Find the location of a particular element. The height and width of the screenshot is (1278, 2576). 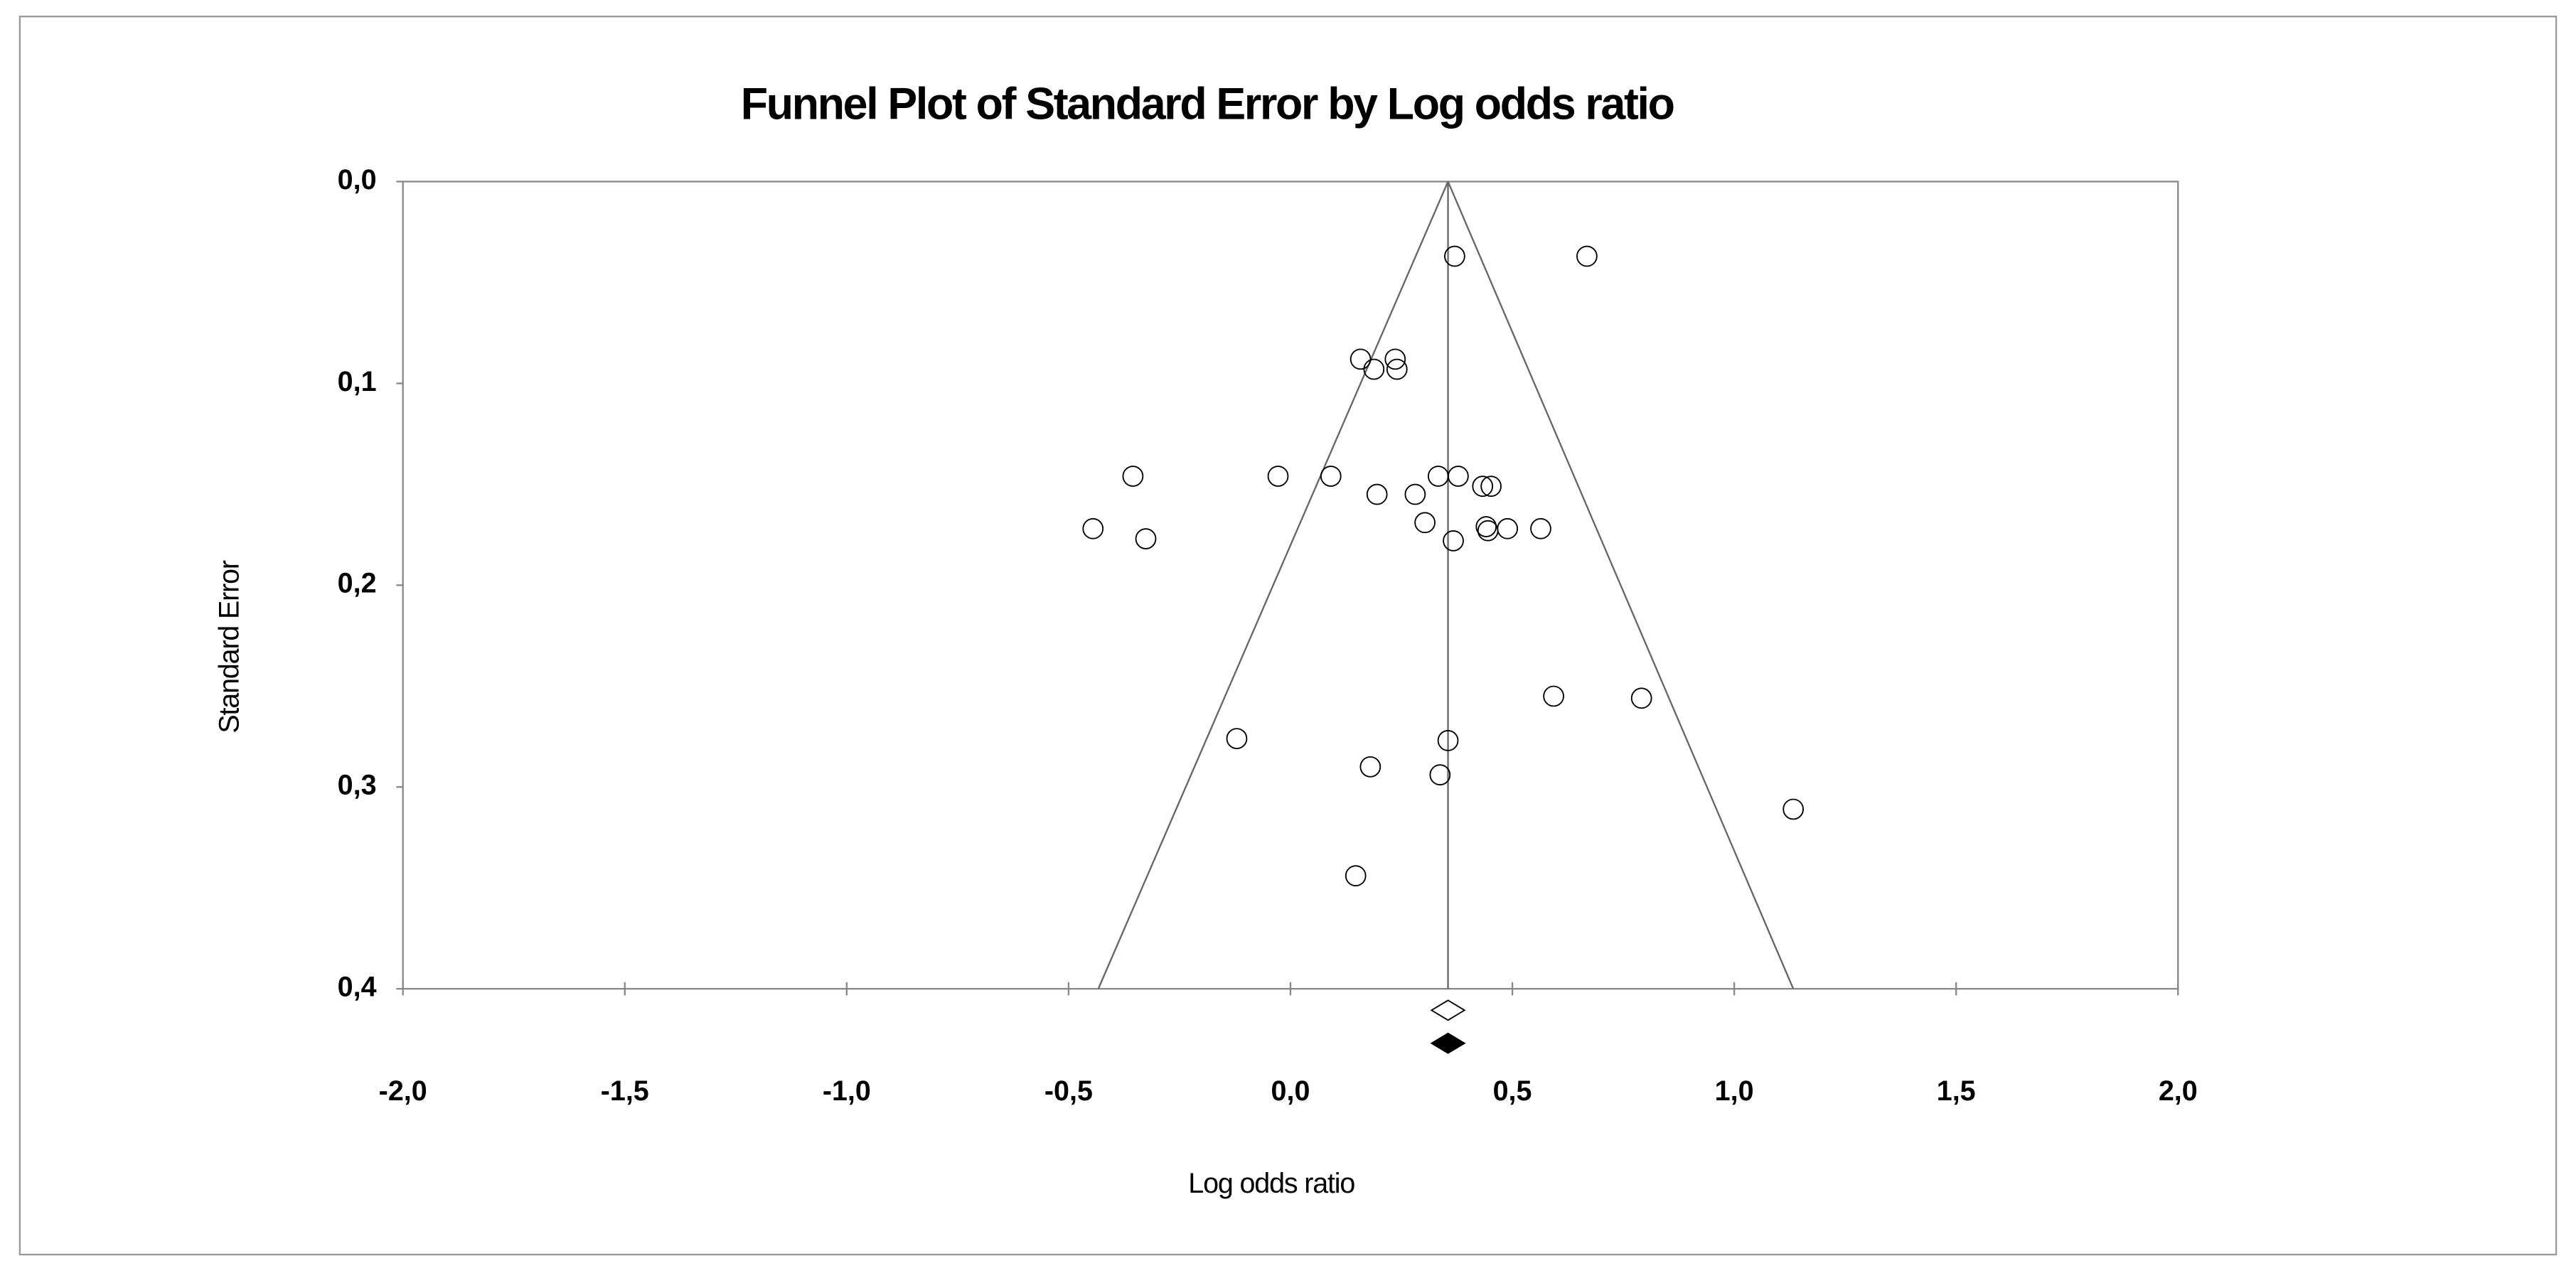

x-tick-label: 0,5 is located at coordinates (1512, 1091).